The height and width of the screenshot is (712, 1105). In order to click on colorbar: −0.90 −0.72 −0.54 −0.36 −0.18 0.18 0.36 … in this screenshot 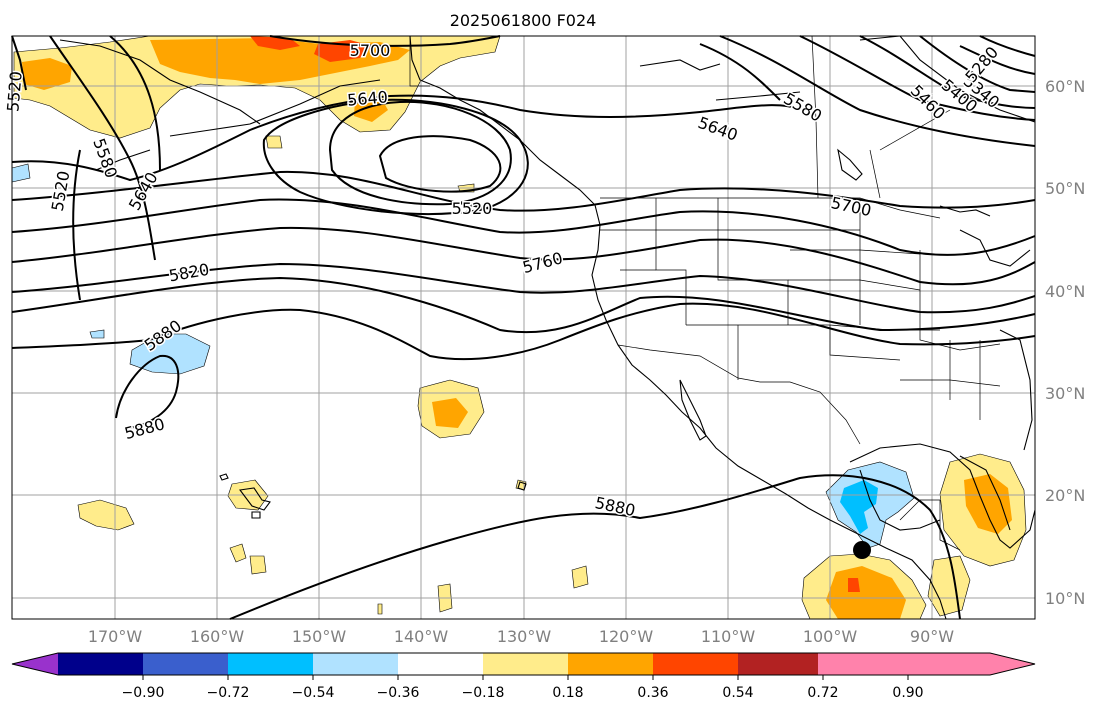, I will do `click(523, 676)`.